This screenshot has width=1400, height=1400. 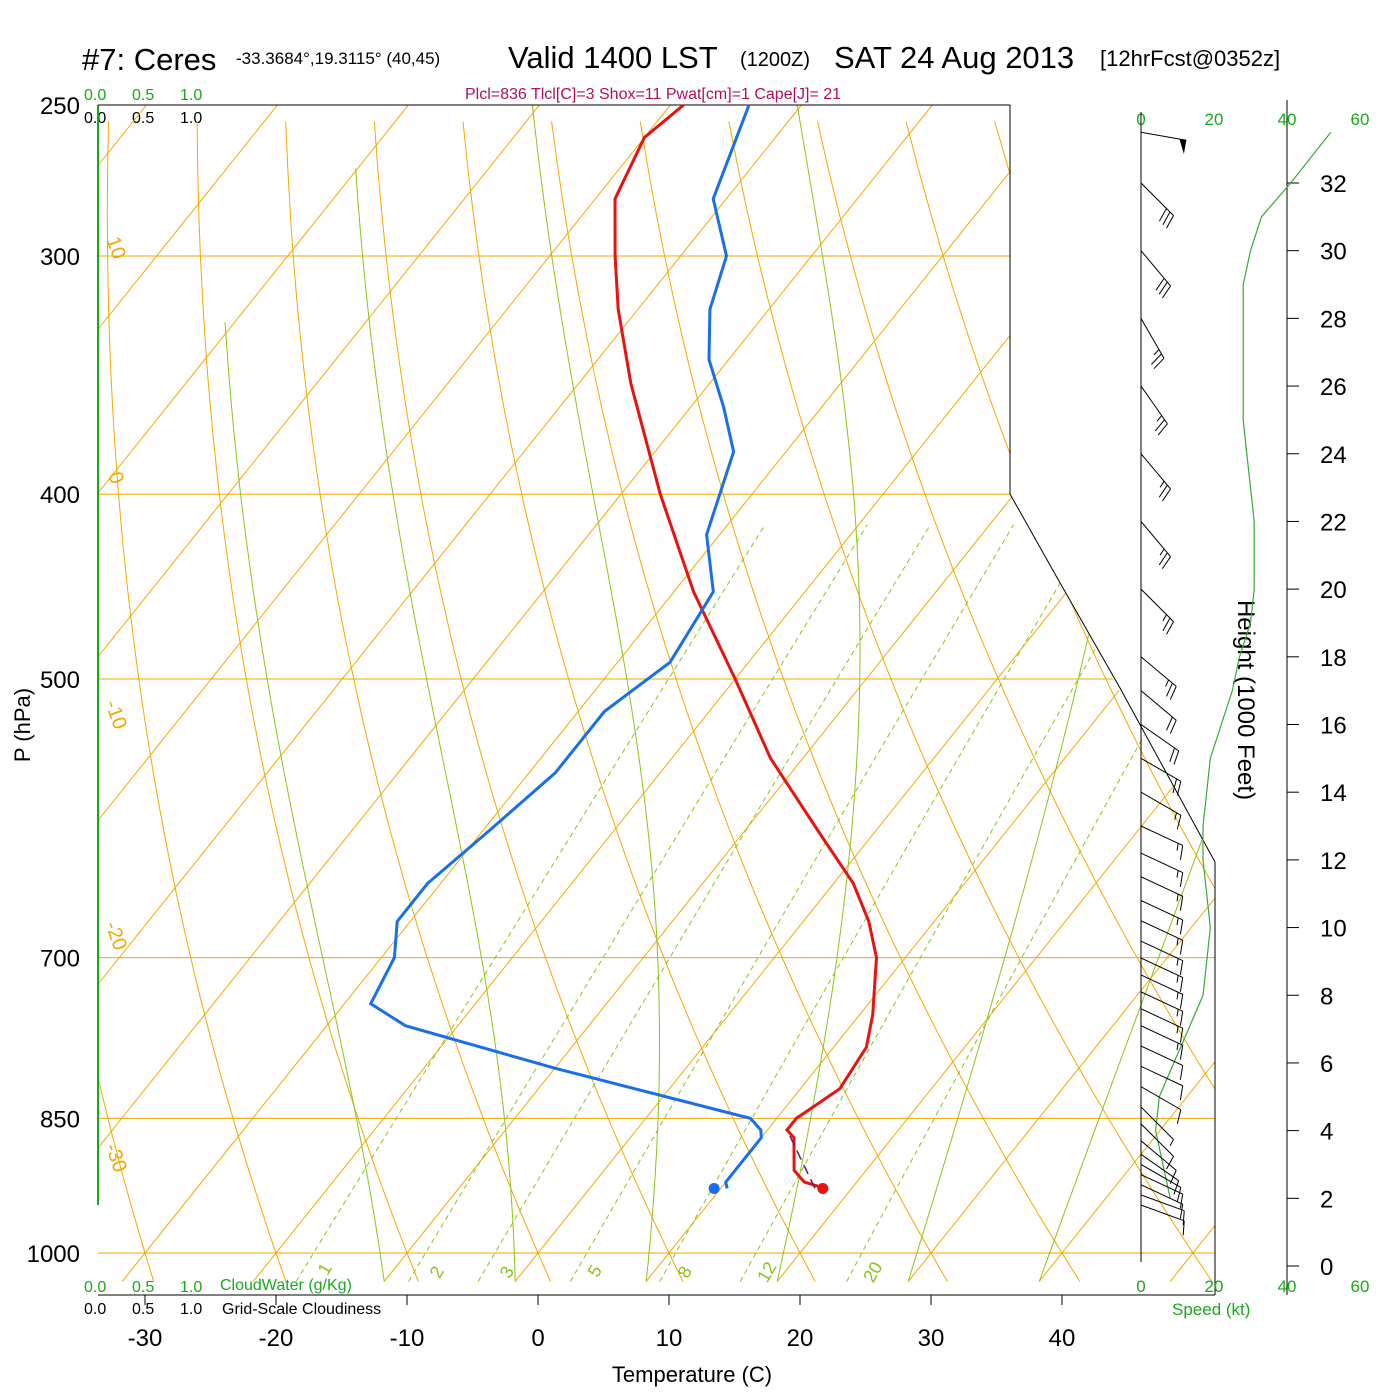 I want to click on mixing-ratio-label: 20, so click(x=872, y=1271).